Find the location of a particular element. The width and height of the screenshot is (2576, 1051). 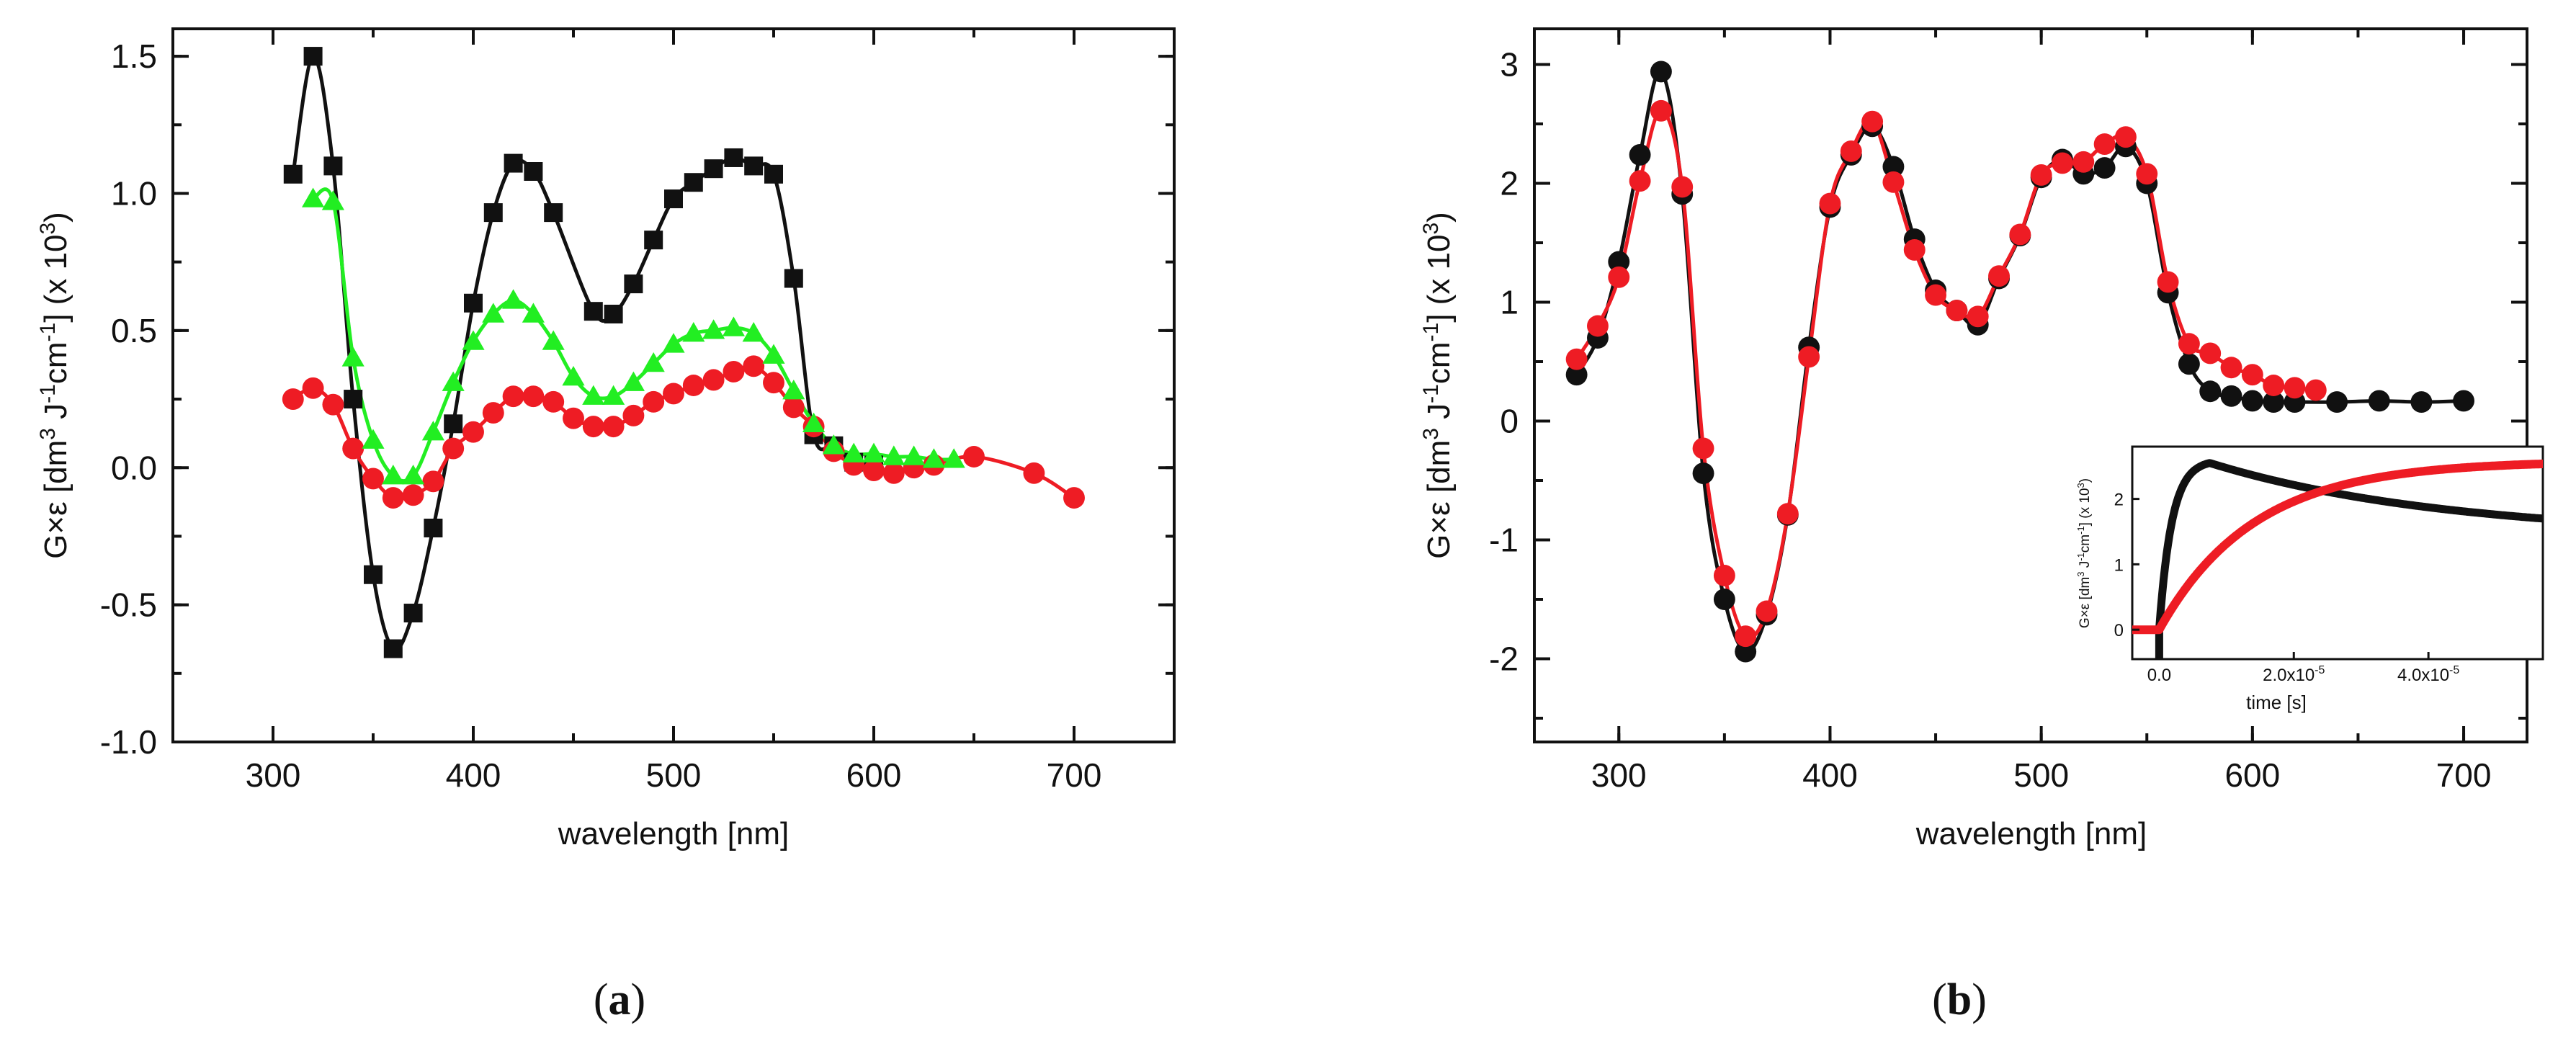

x-tick-label: 500 is located at coordinates (674, 775).